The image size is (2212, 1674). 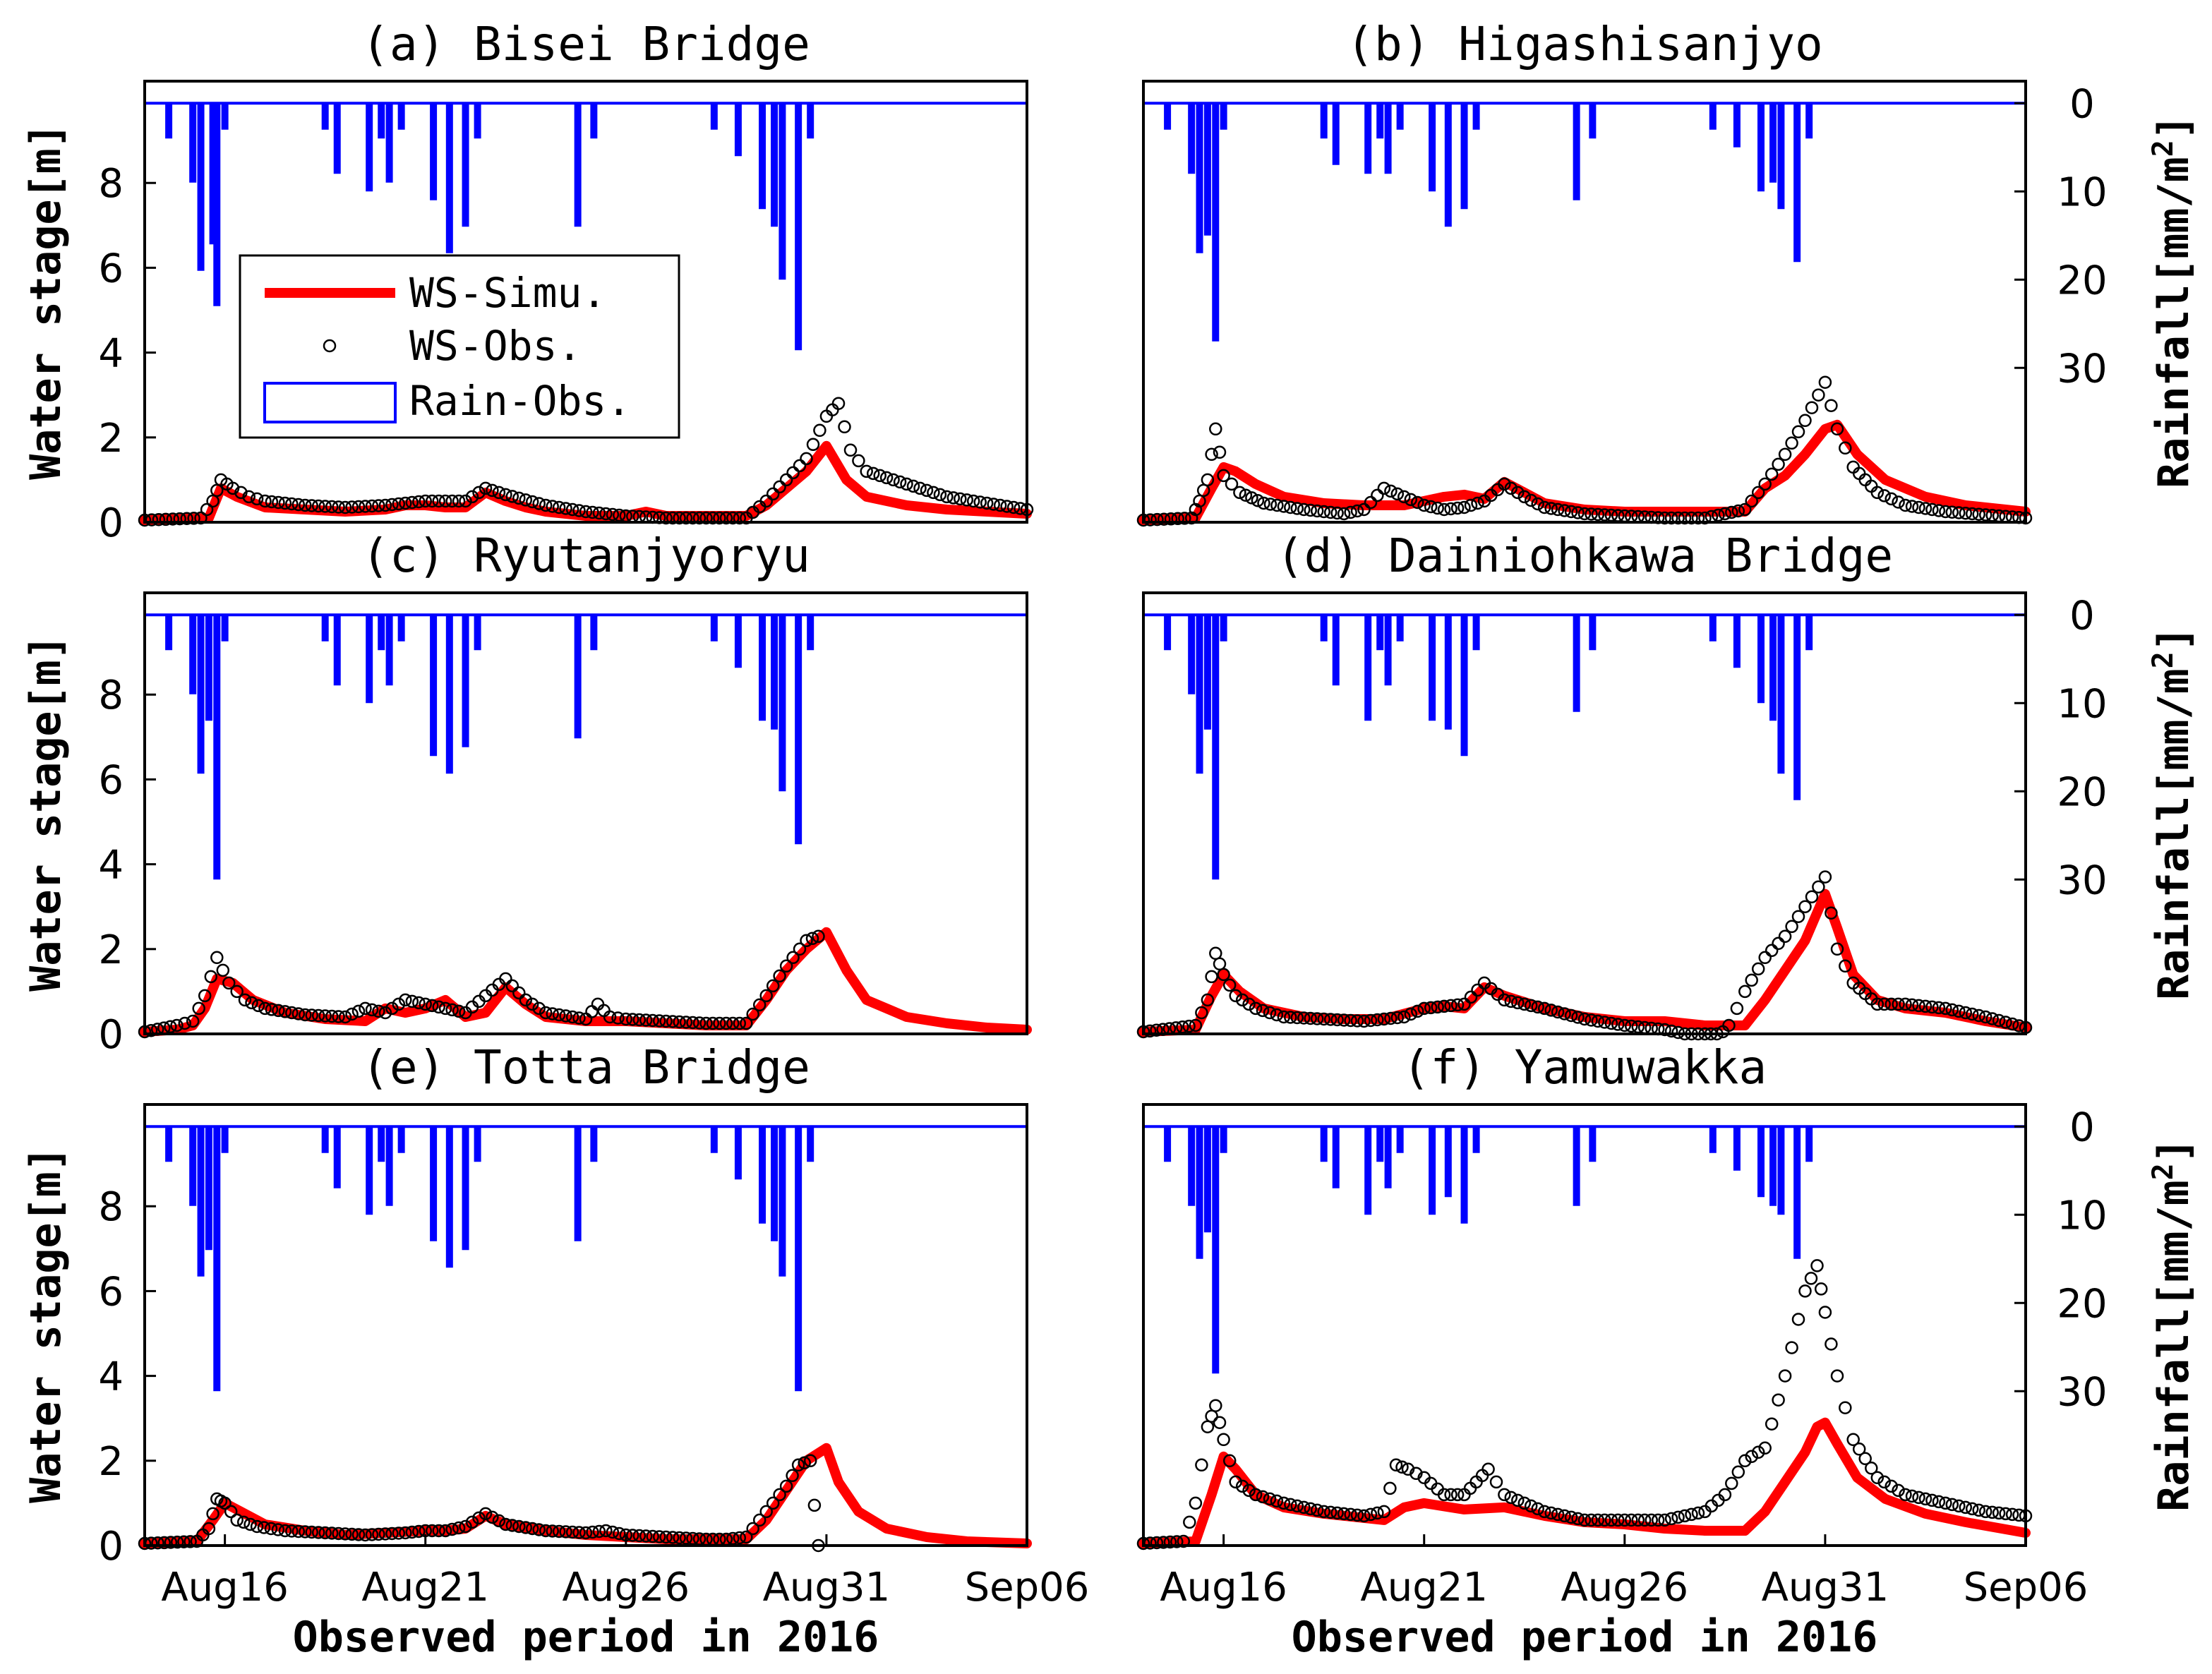 What do you see at coordinates (2082, 1304) in the screenshot?
I see `panel-f-rain-tick-label: 20` at bounding box center [2082, 1304].